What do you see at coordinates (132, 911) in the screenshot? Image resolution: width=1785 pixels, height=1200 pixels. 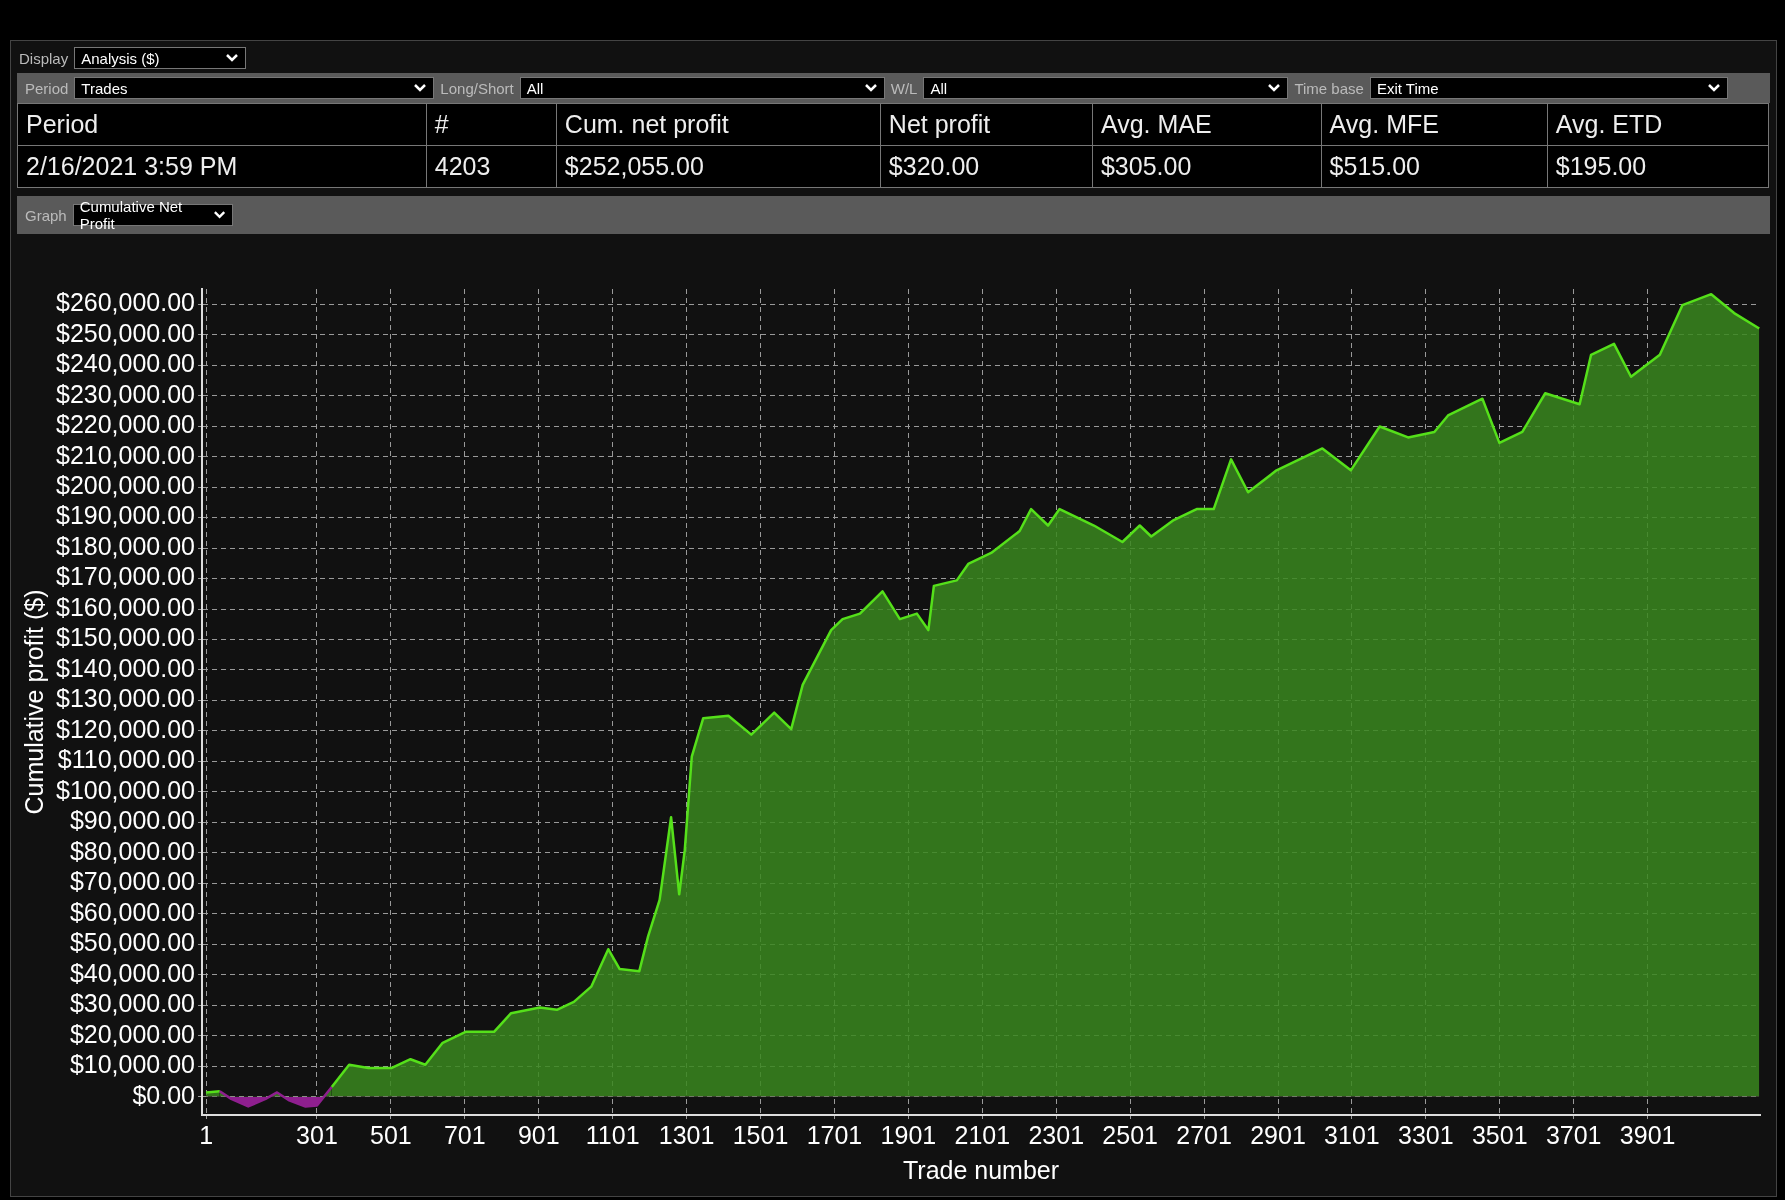 I see `y-tick-label: $60,000.00` at bounding box center [132, 911].